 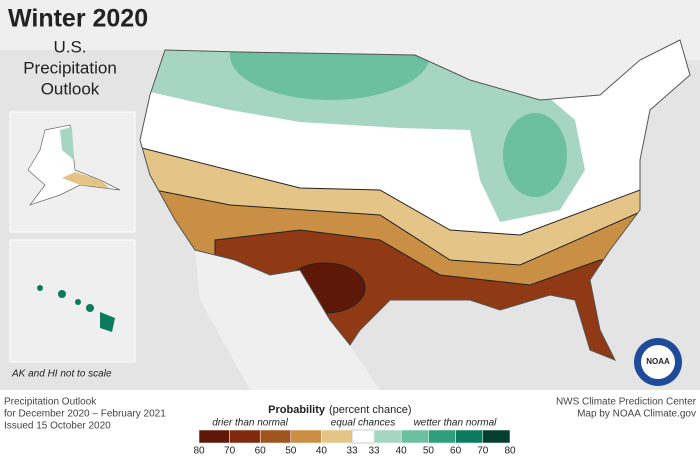 I want to click on title: Winter 2020, so click(x=78, y=19).